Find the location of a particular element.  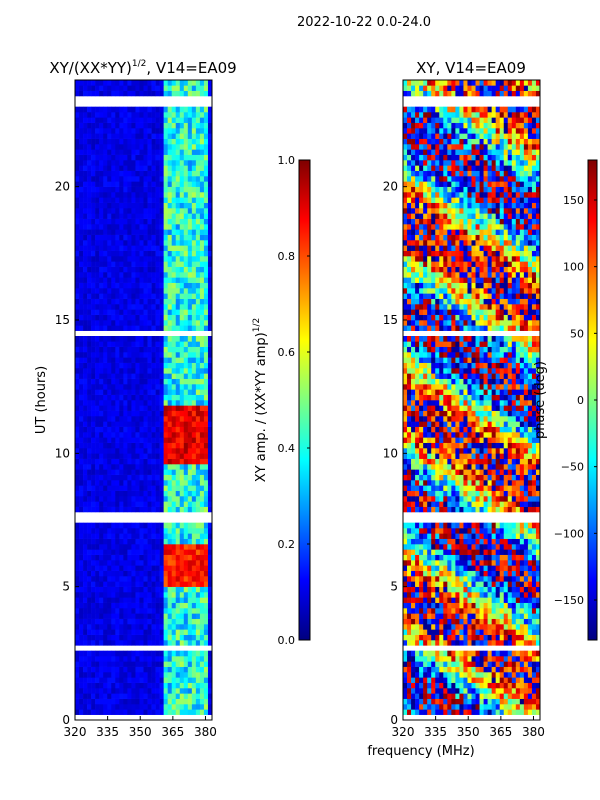

amp-colorbar-label-main: XY amp. / (XX*YY amp) is located at coordinates (261, 407).